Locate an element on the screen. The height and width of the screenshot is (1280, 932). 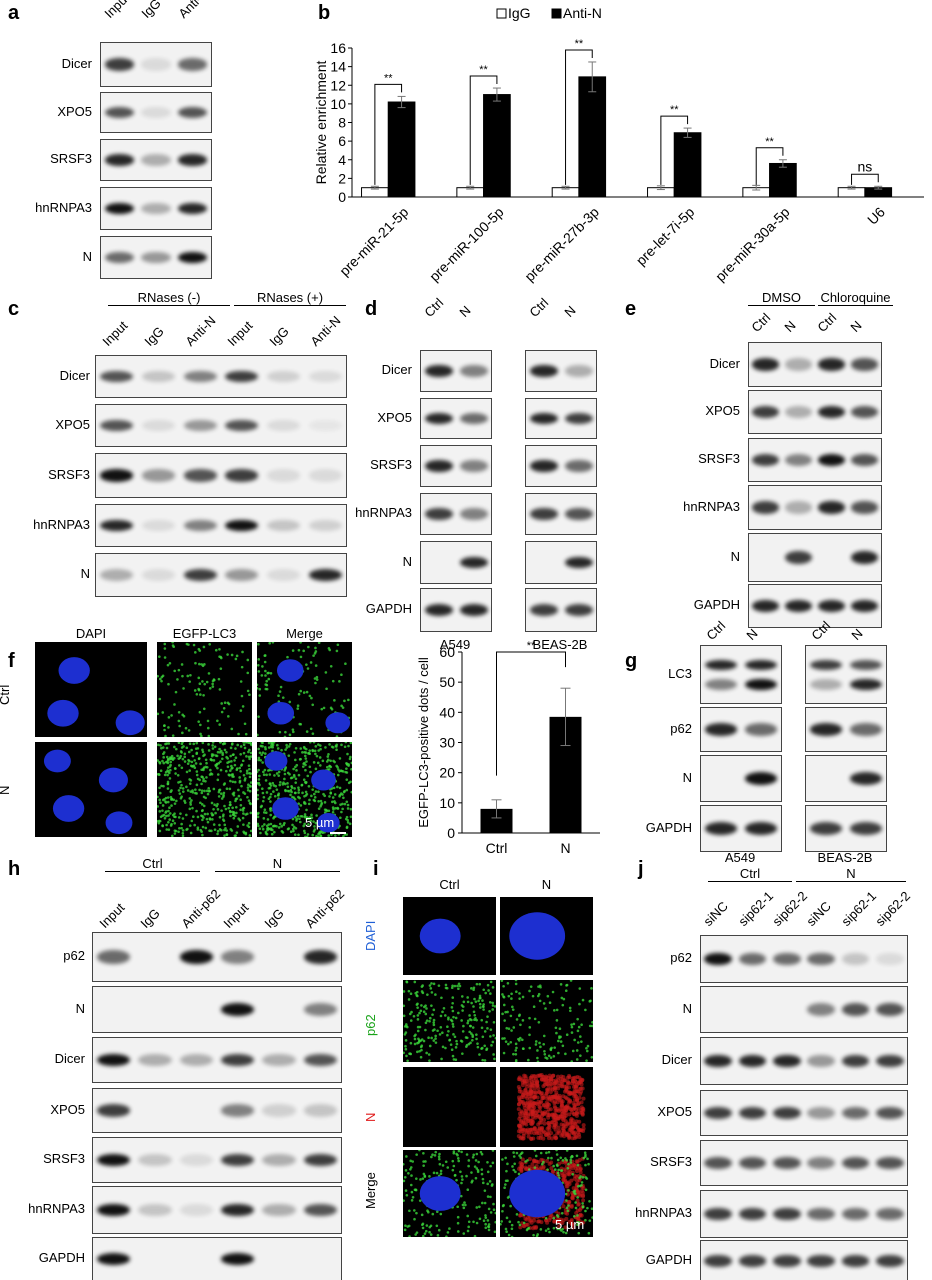
n-image is located at coordinates (449, 1107).